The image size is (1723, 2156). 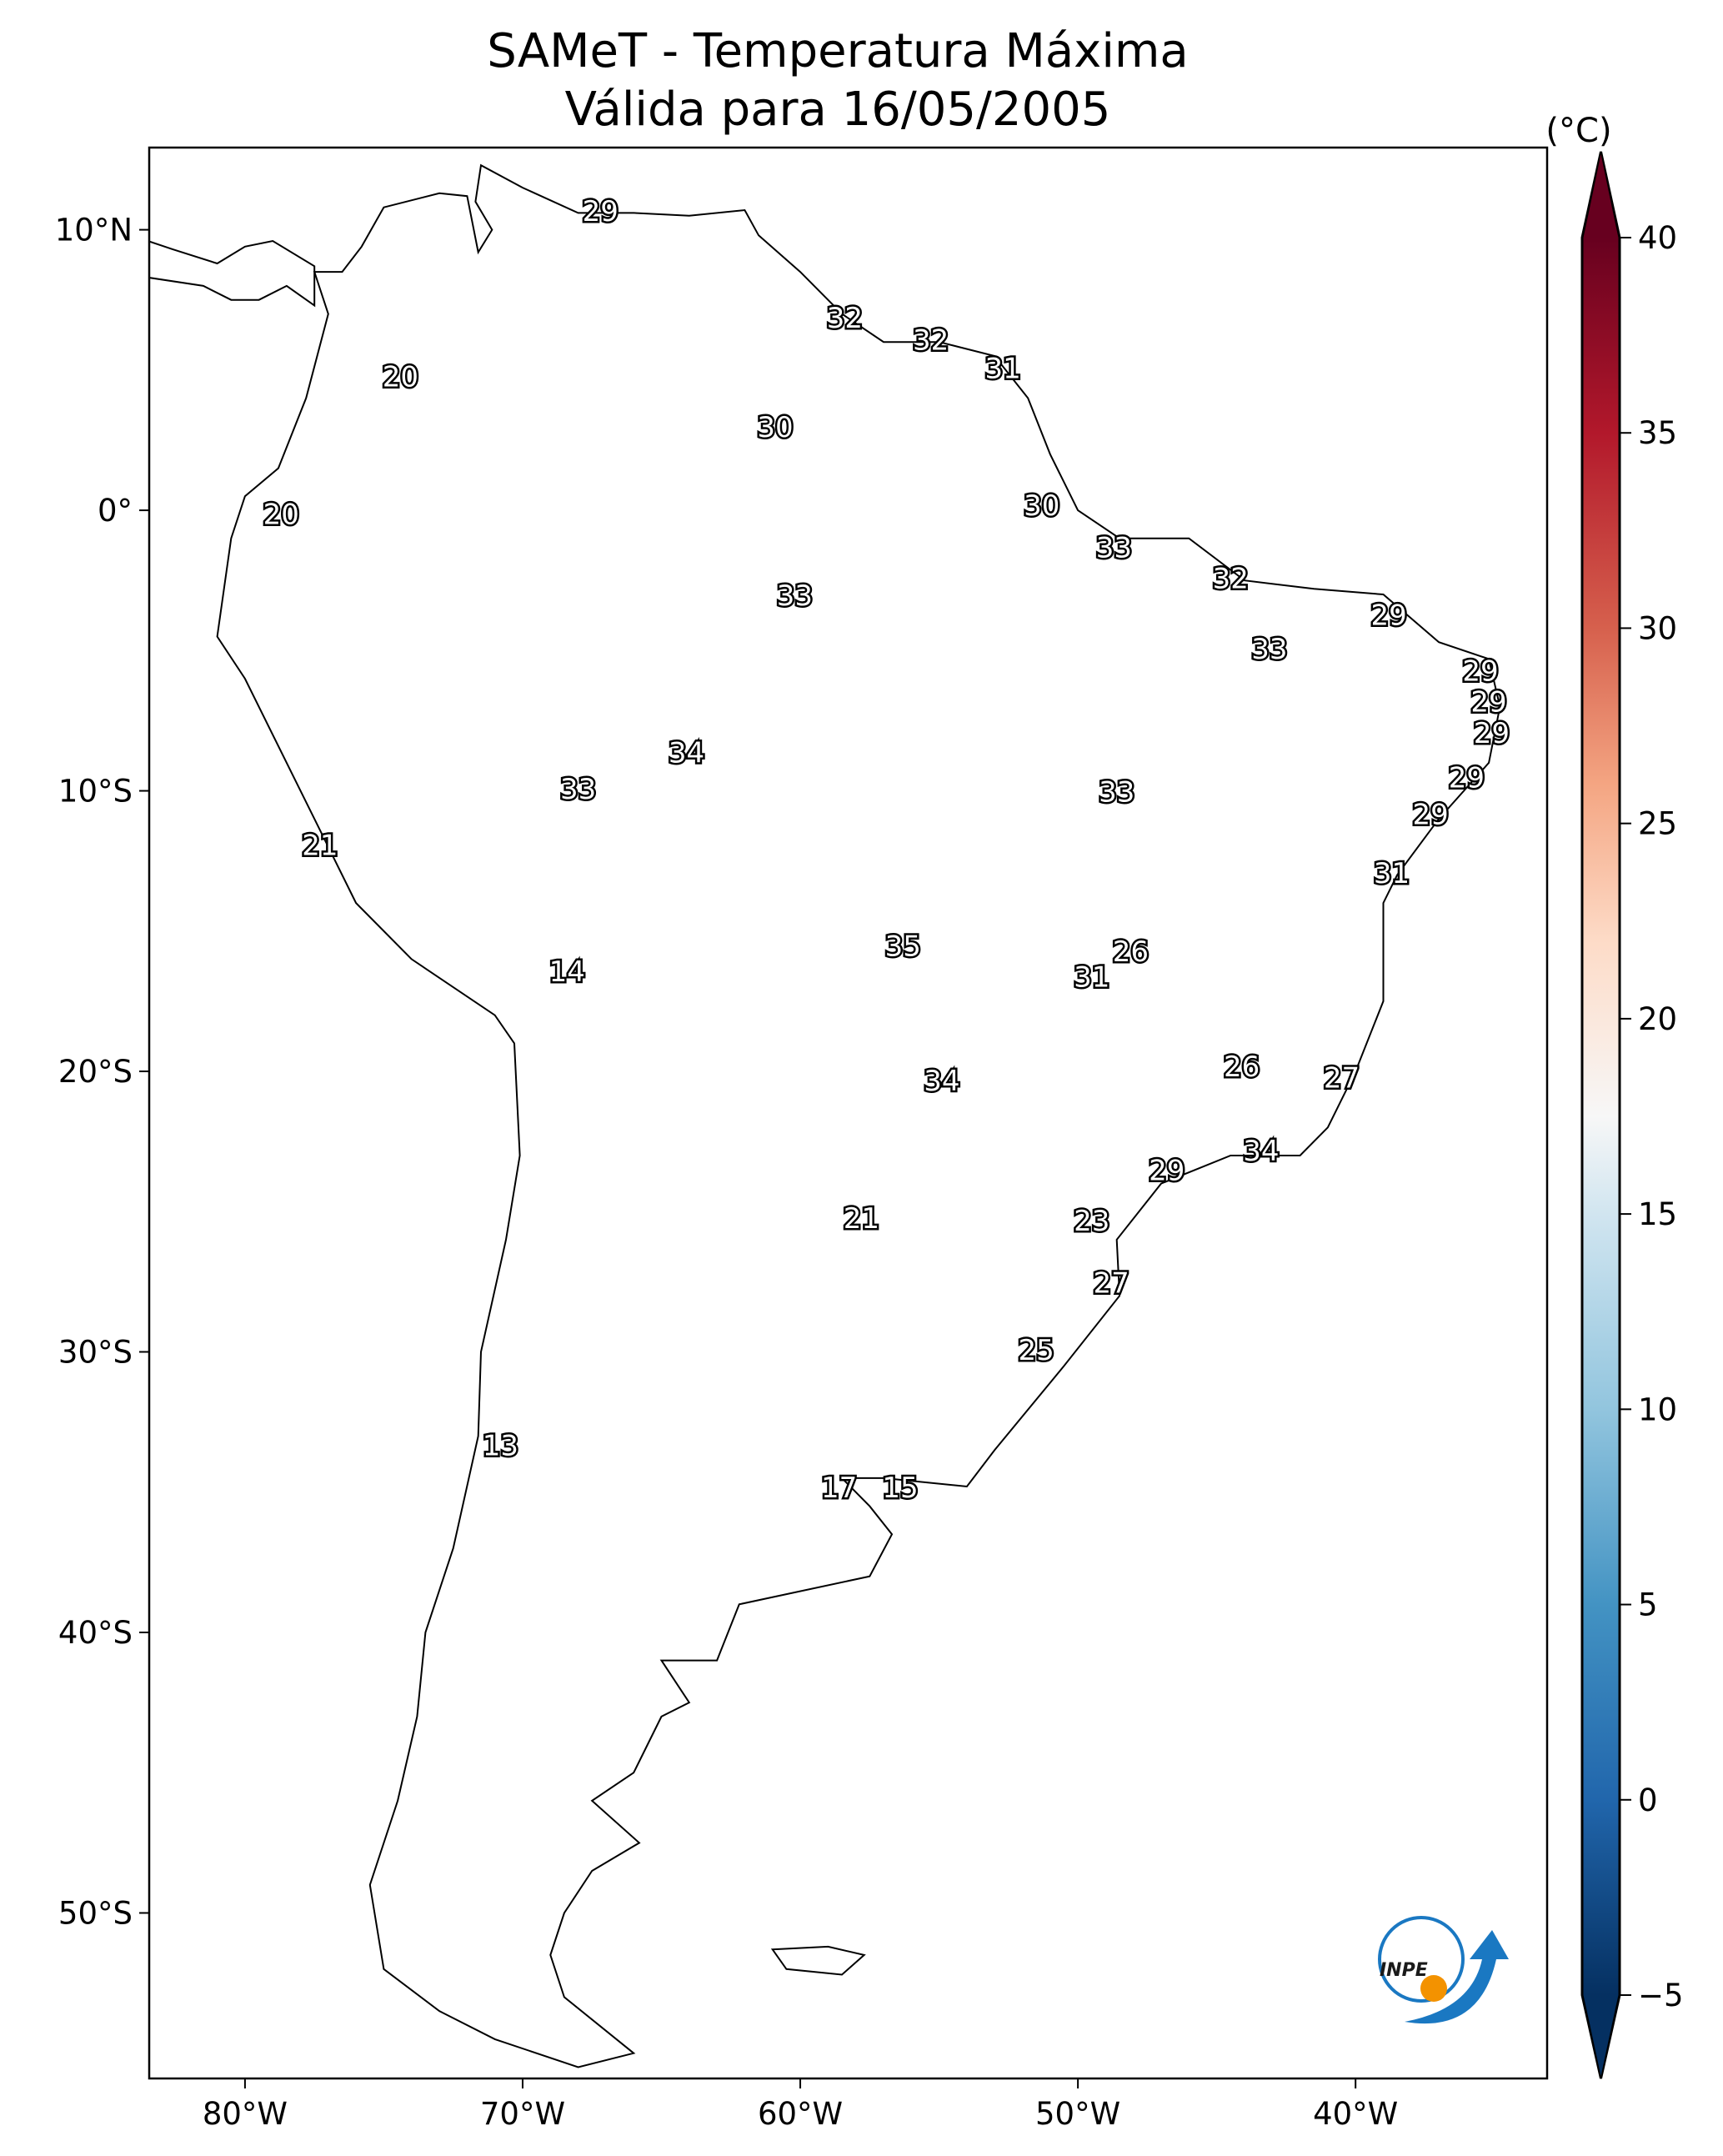 I want to click on colorbar-tick-label: 30, so click(x=1657, y=628).